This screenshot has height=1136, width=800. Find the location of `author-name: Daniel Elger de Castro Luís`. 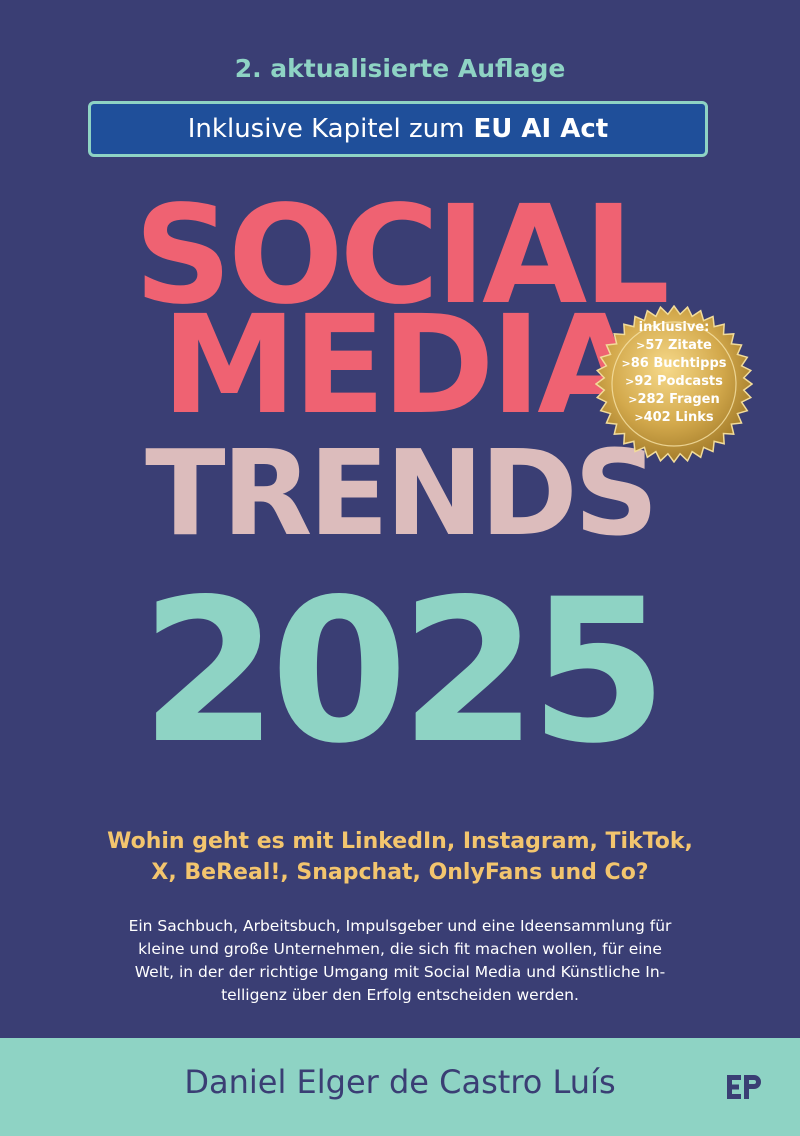

author-name: Daniel Elger de Castro Luís is located at coordinates (400, 1082).